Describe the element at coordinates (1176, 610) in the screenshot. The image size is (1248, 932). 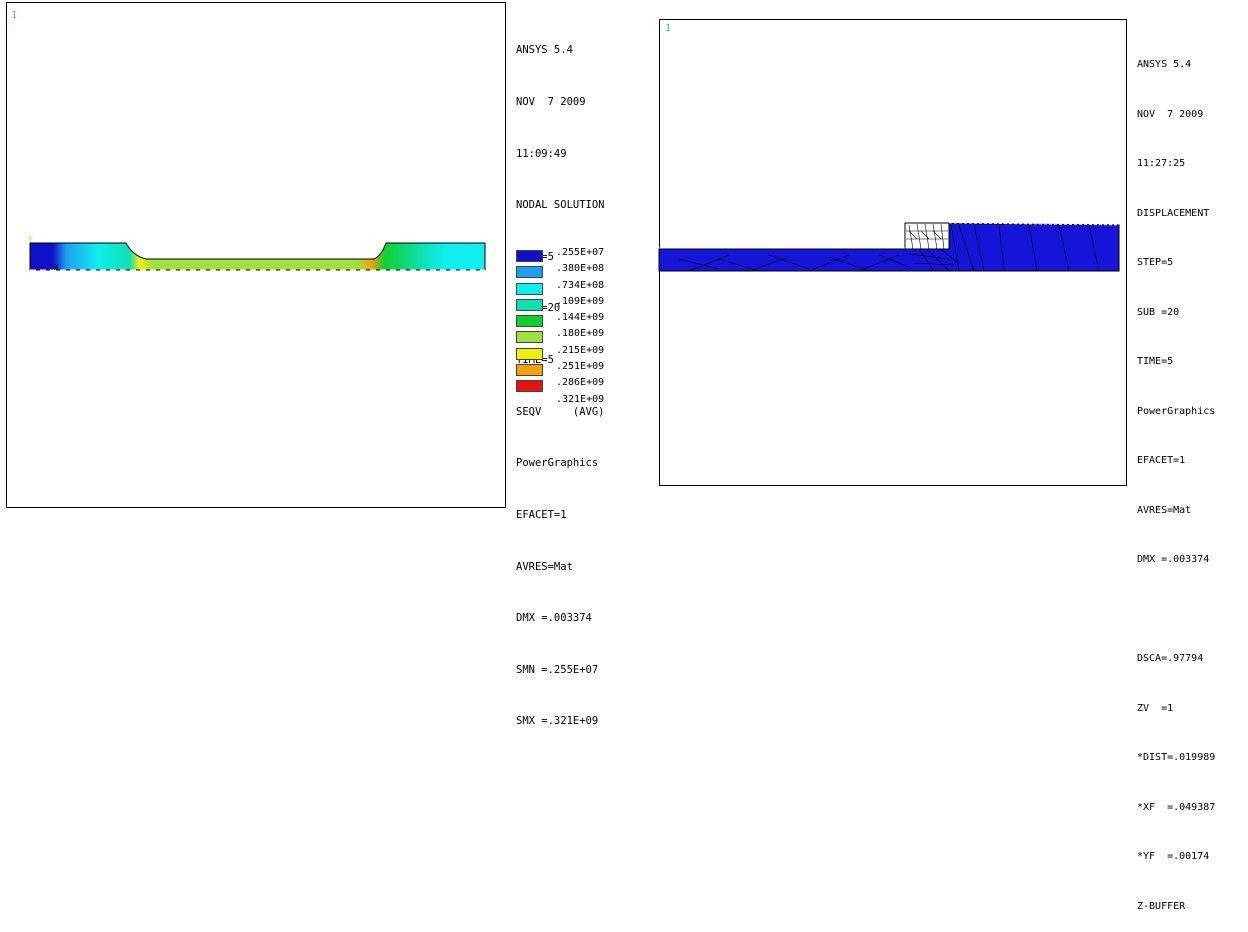
I see `info-line` at that location.